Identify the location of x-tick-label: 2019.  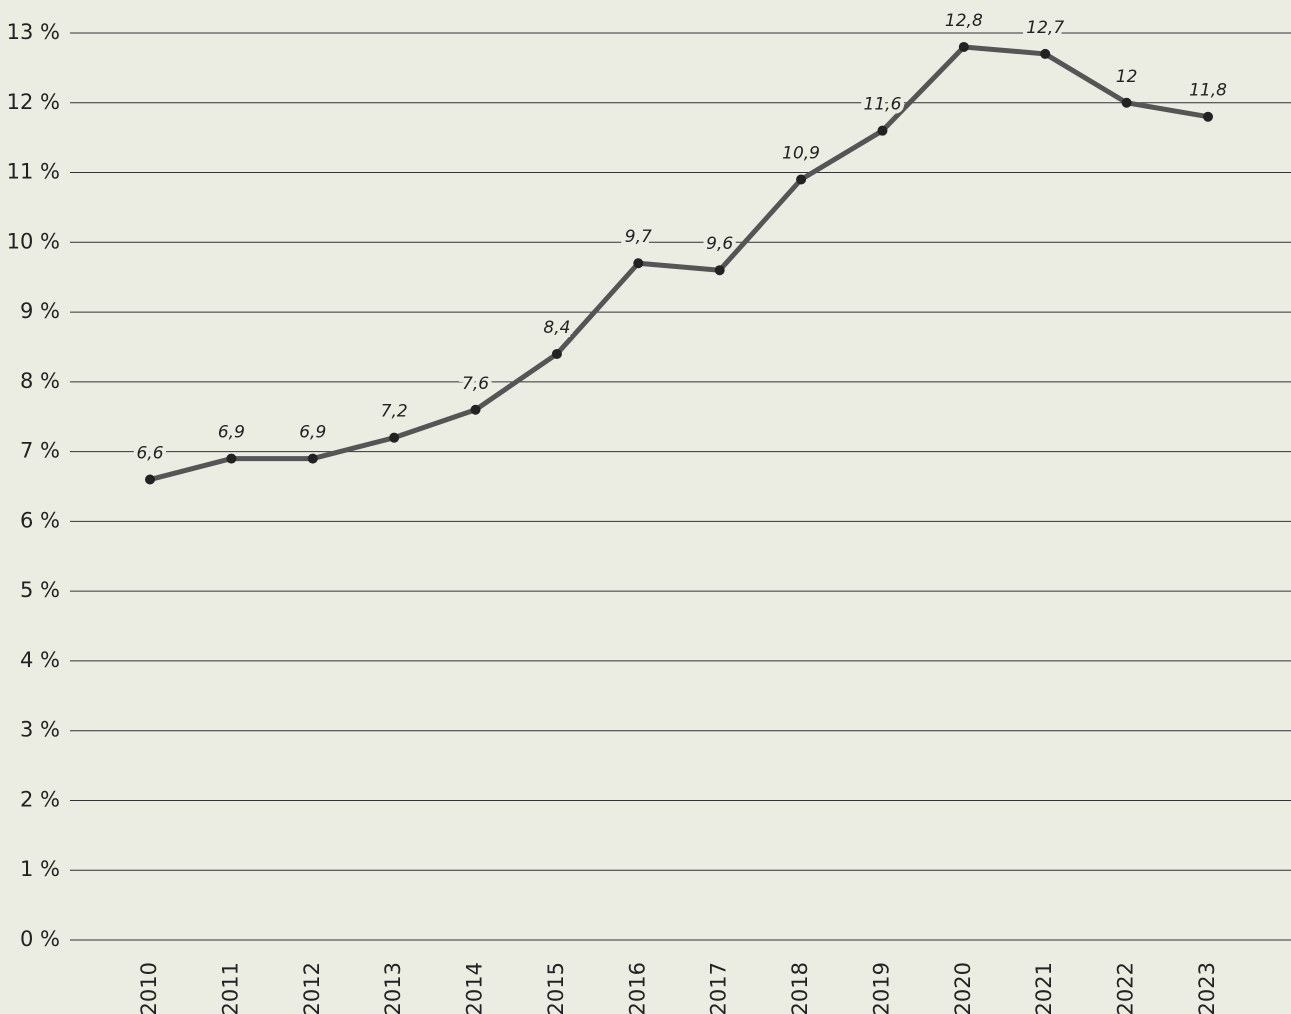
(881, 988).